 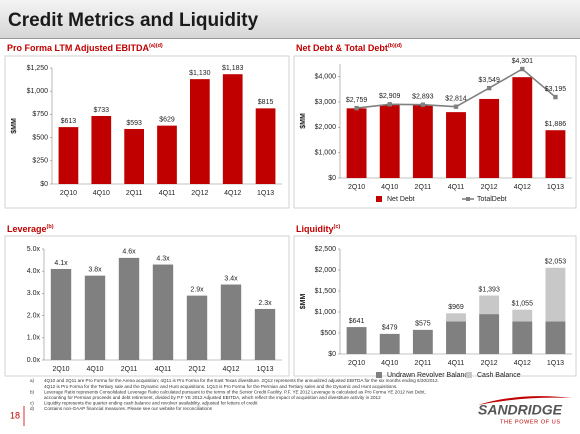 What do you see at coordinates (456, 99) in the screenshot?
I see `value-label: $2,814` at bounding box center [456, 99].